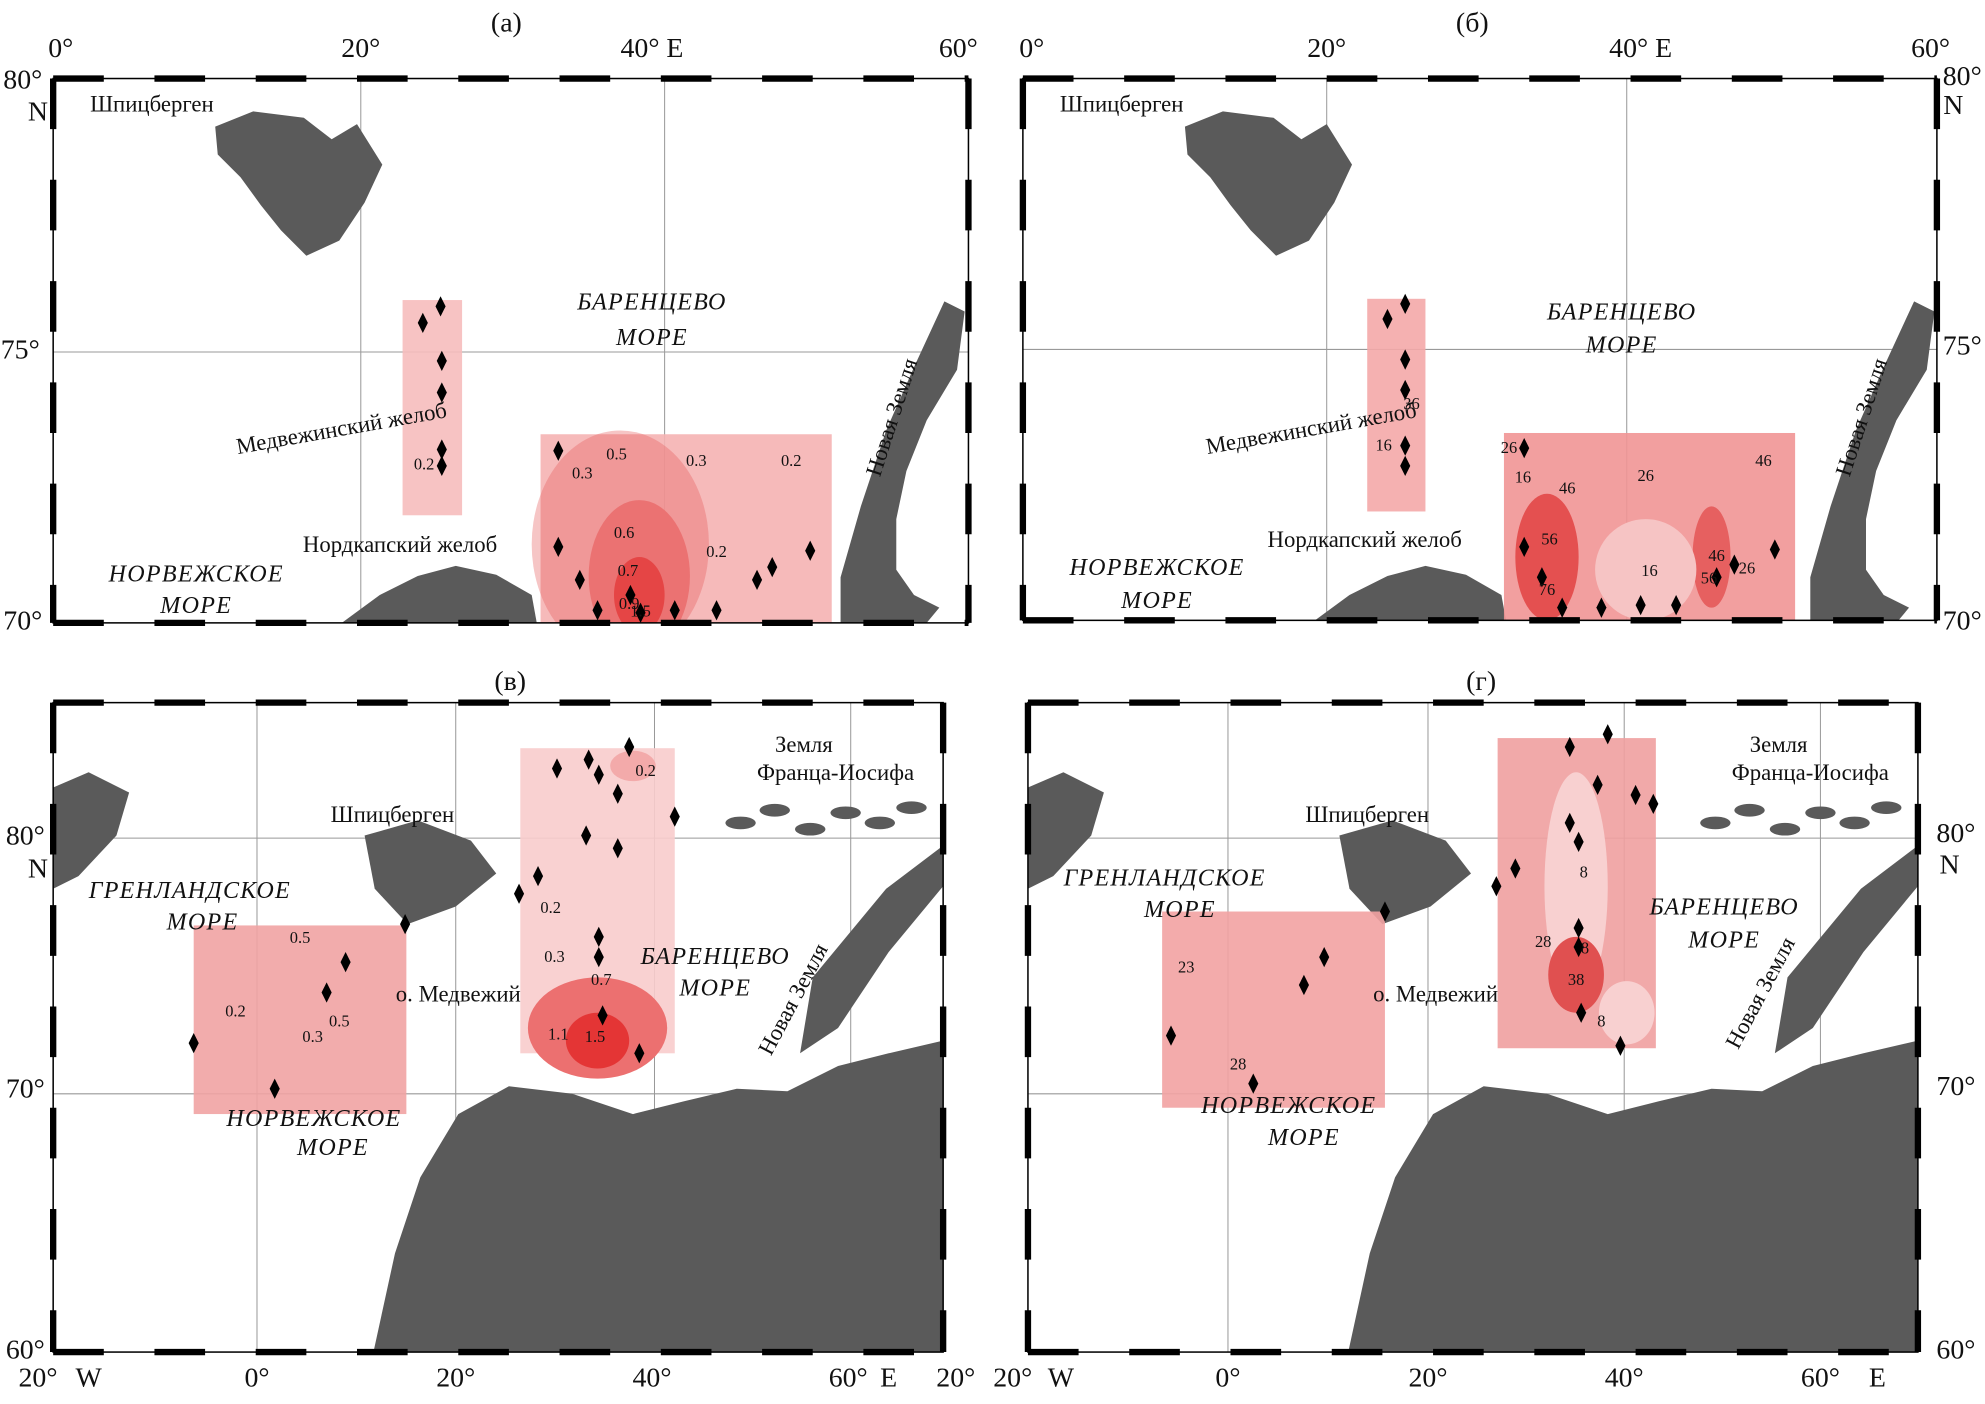 This screenshot has width=1985, height=1404. I want to click on contour-label: 1.5, so click(640, 611).